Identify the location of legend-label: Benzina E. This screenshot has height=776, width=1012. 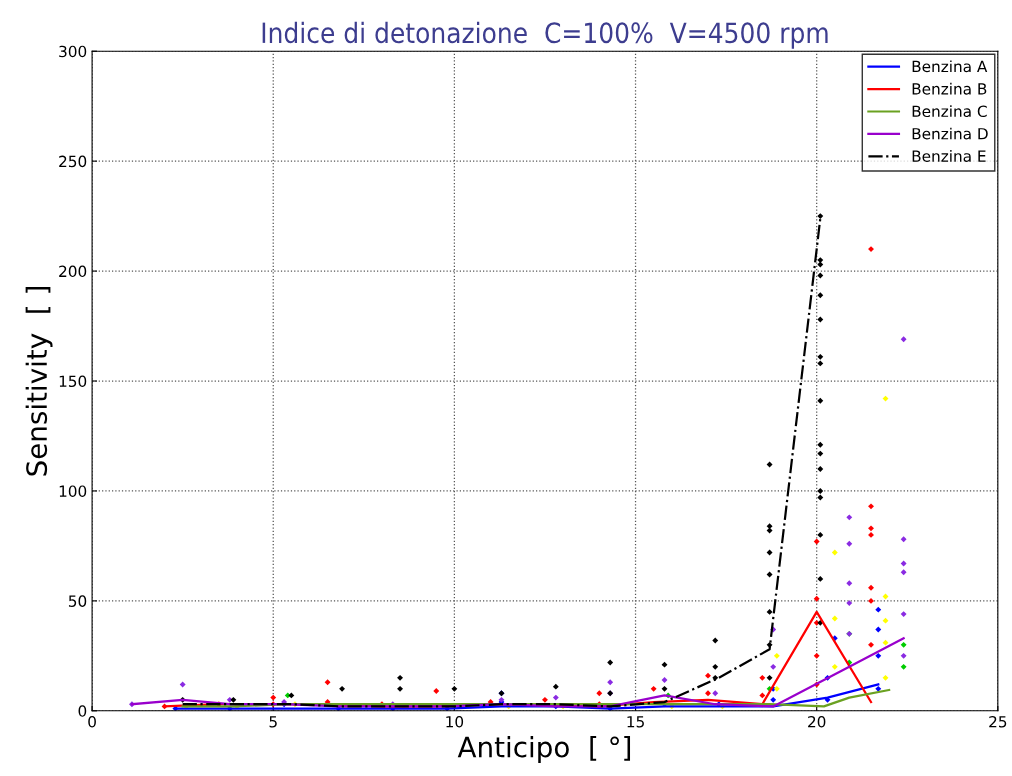
(949, 156).